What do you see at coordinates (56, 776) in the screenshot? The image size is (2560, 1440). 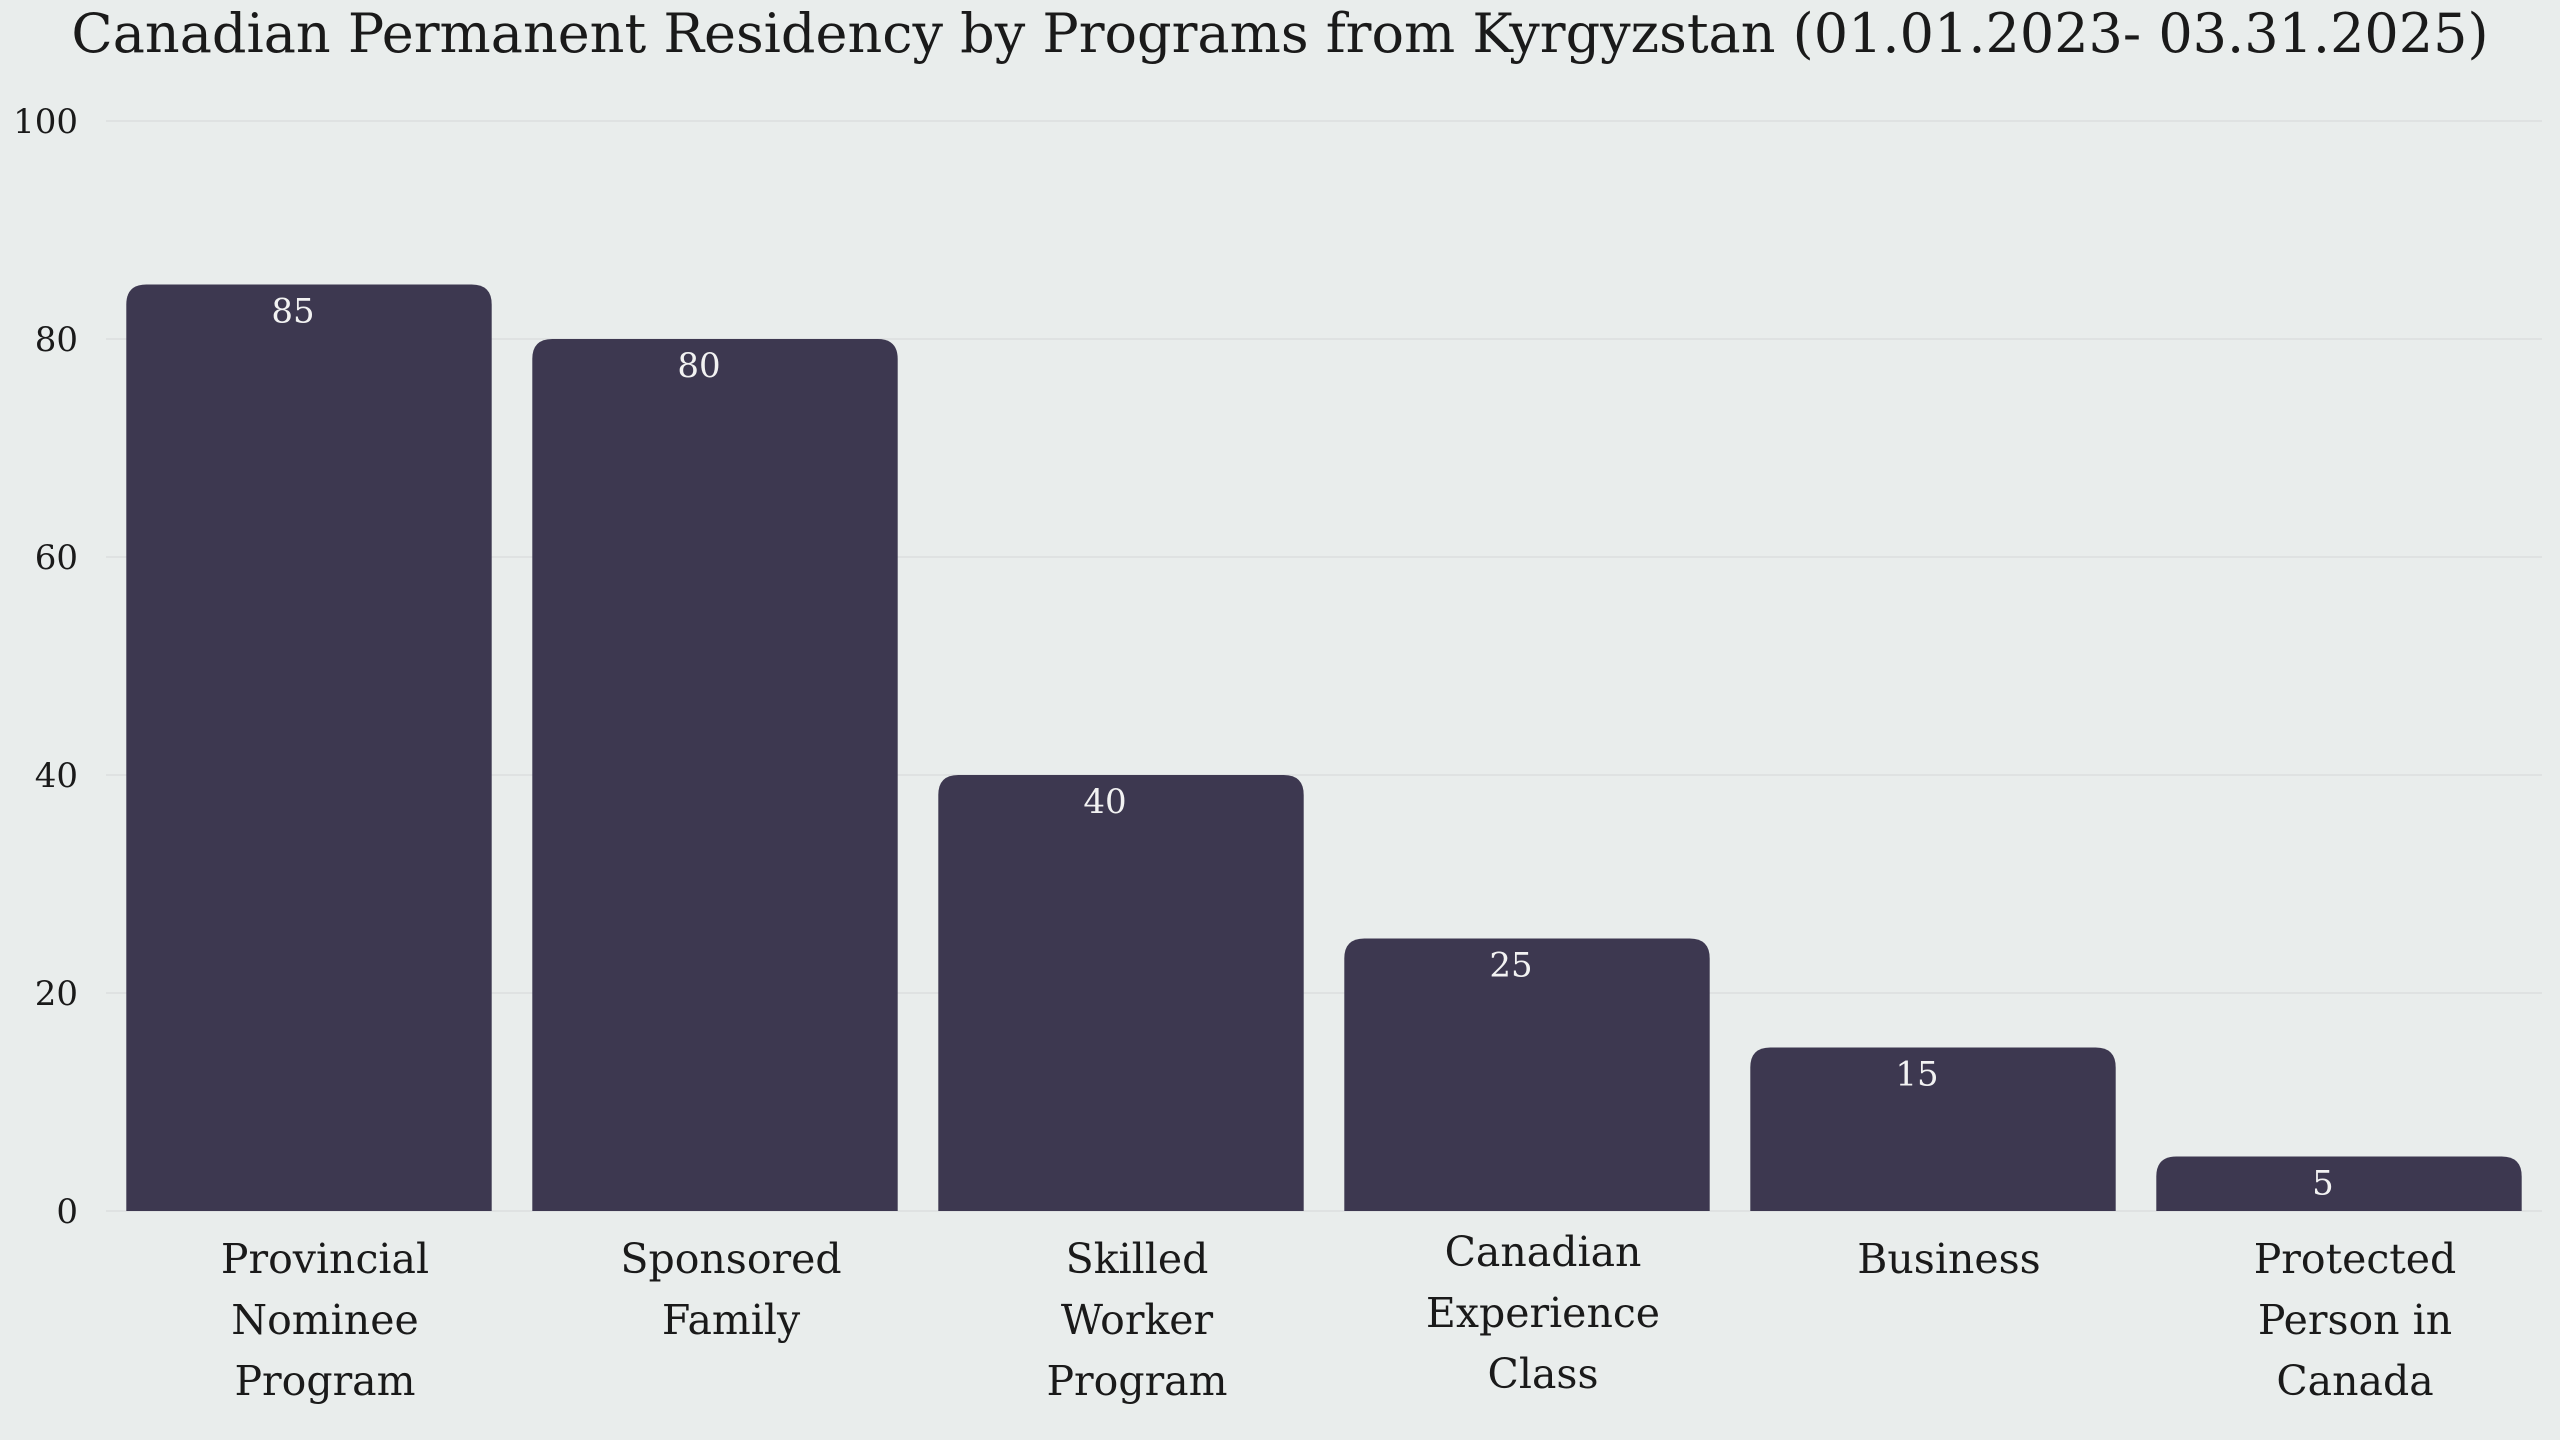 I see `y-tick-label: 40` at bounding box center [56, 776].